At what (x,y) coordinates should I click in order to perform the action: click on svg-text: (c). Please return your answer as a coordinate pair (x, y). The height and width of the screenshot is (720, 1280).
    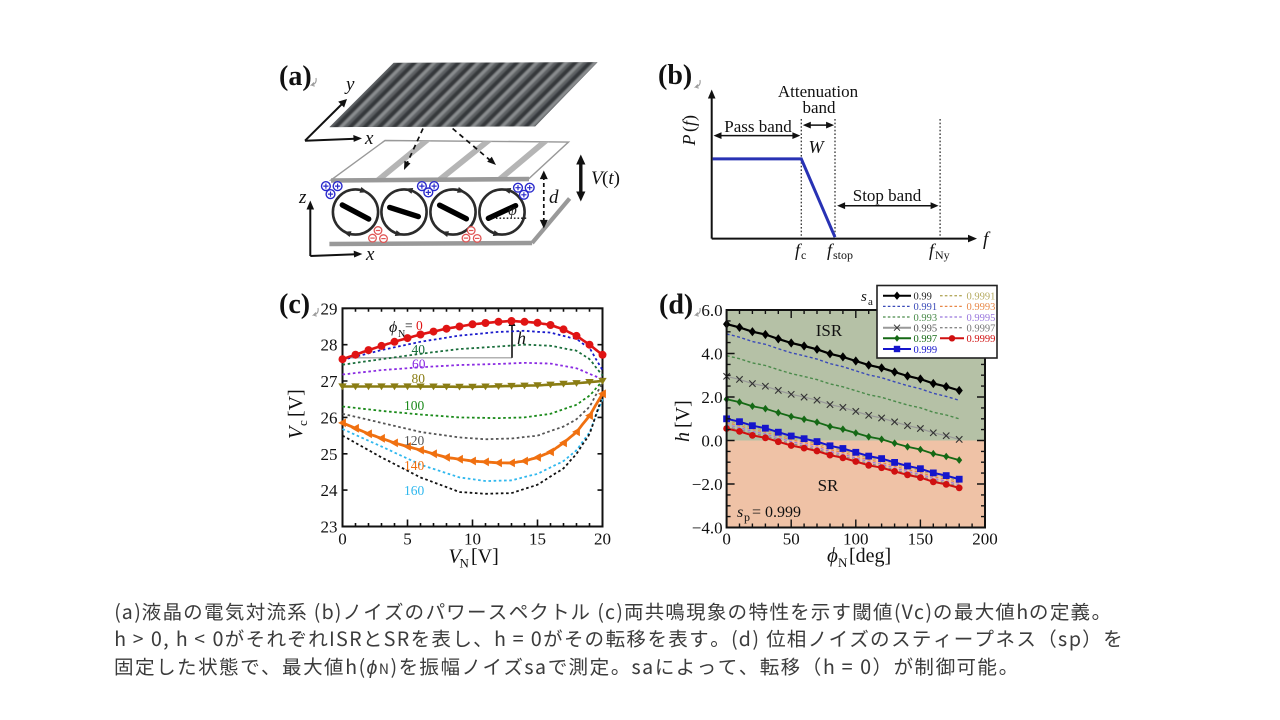
    Looking at the image, I should click on (294, 304).